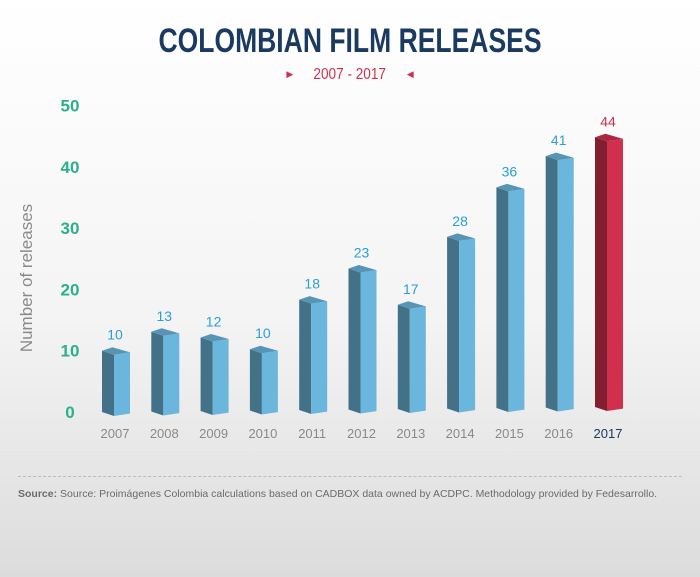 The image size is (700, 577). I want to click on data-label: 44, so click(608, 121).